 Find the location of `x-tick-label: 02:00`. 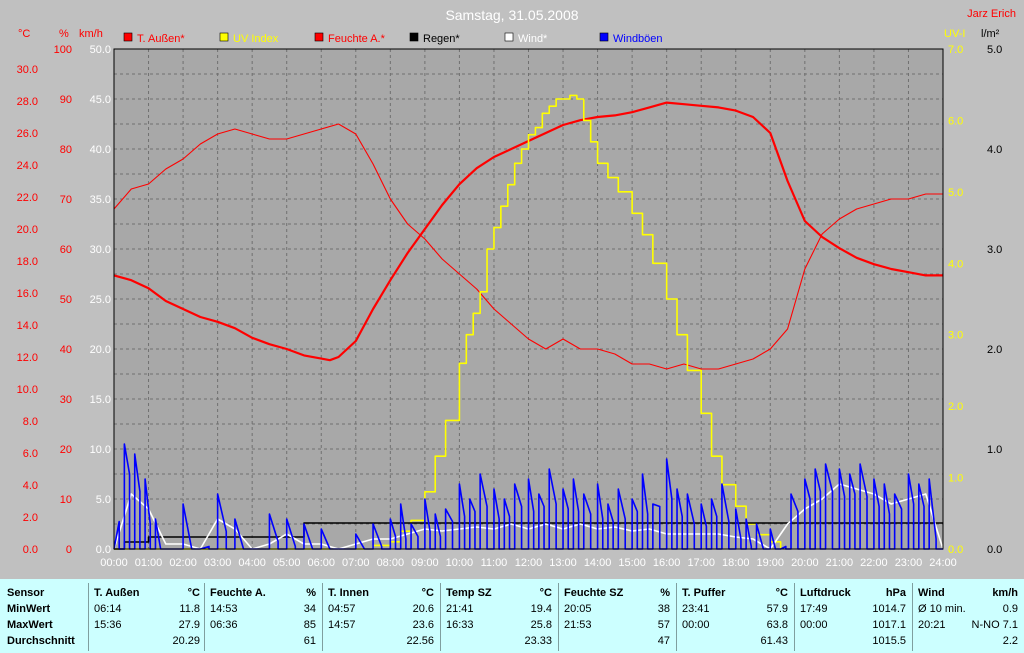

x-tick-label: 02:00 is located at coordinates (183, 563).